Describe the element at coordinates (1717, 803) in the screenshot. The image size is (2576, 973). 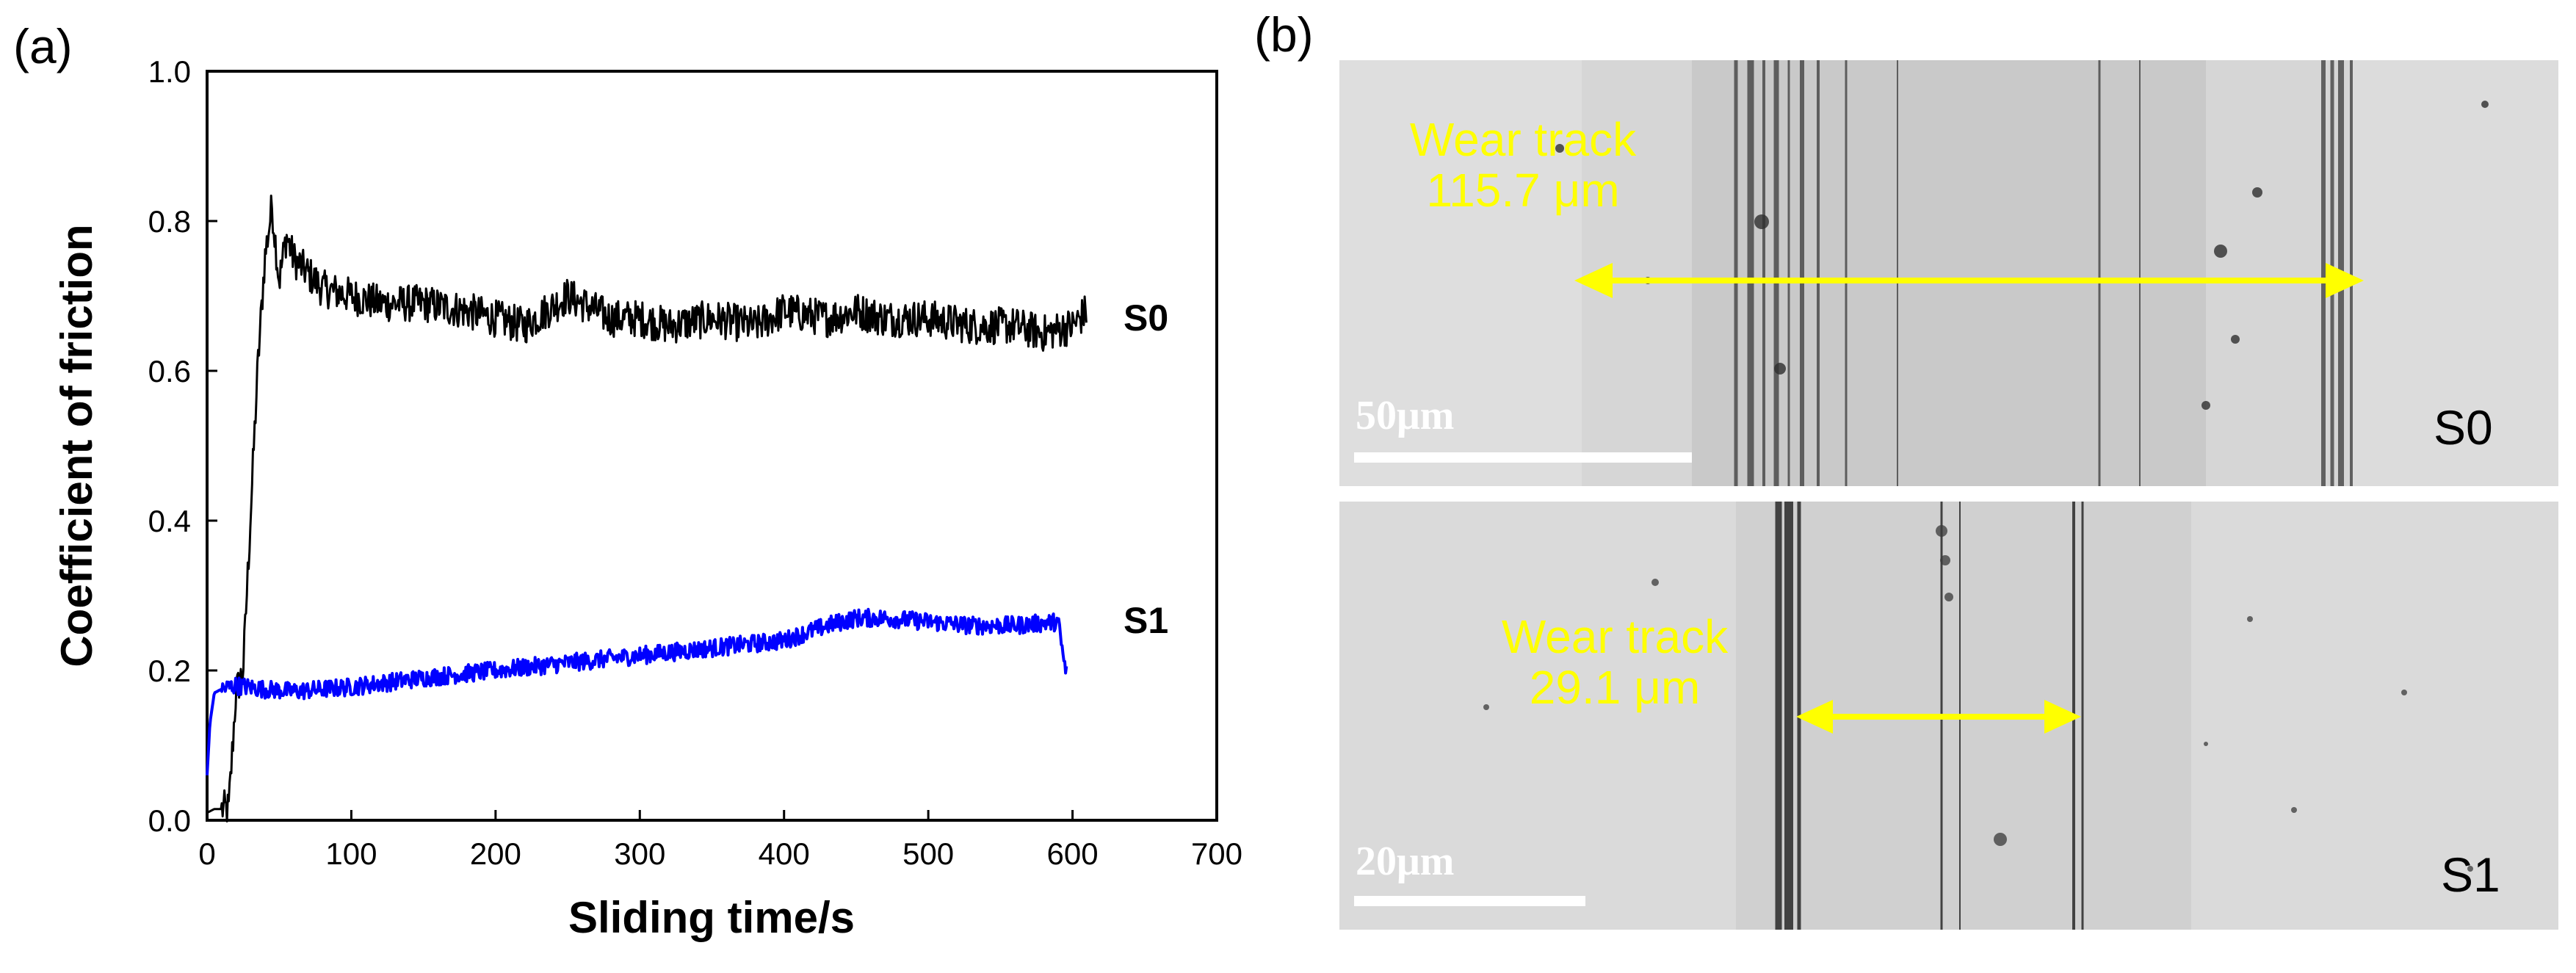
I see `wear-track-arrow-s1` at that location.